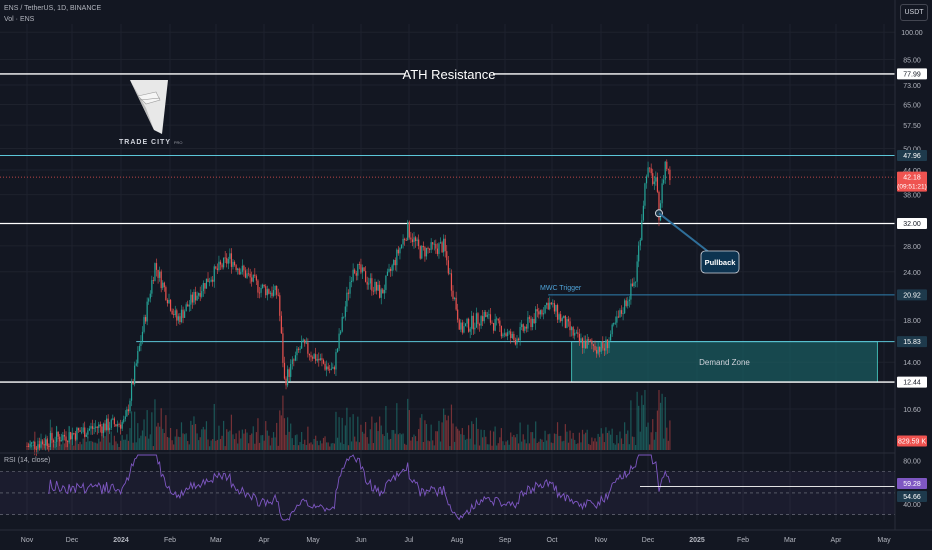  I want to click on y-tick-label: 65.00, so click(912, 106).